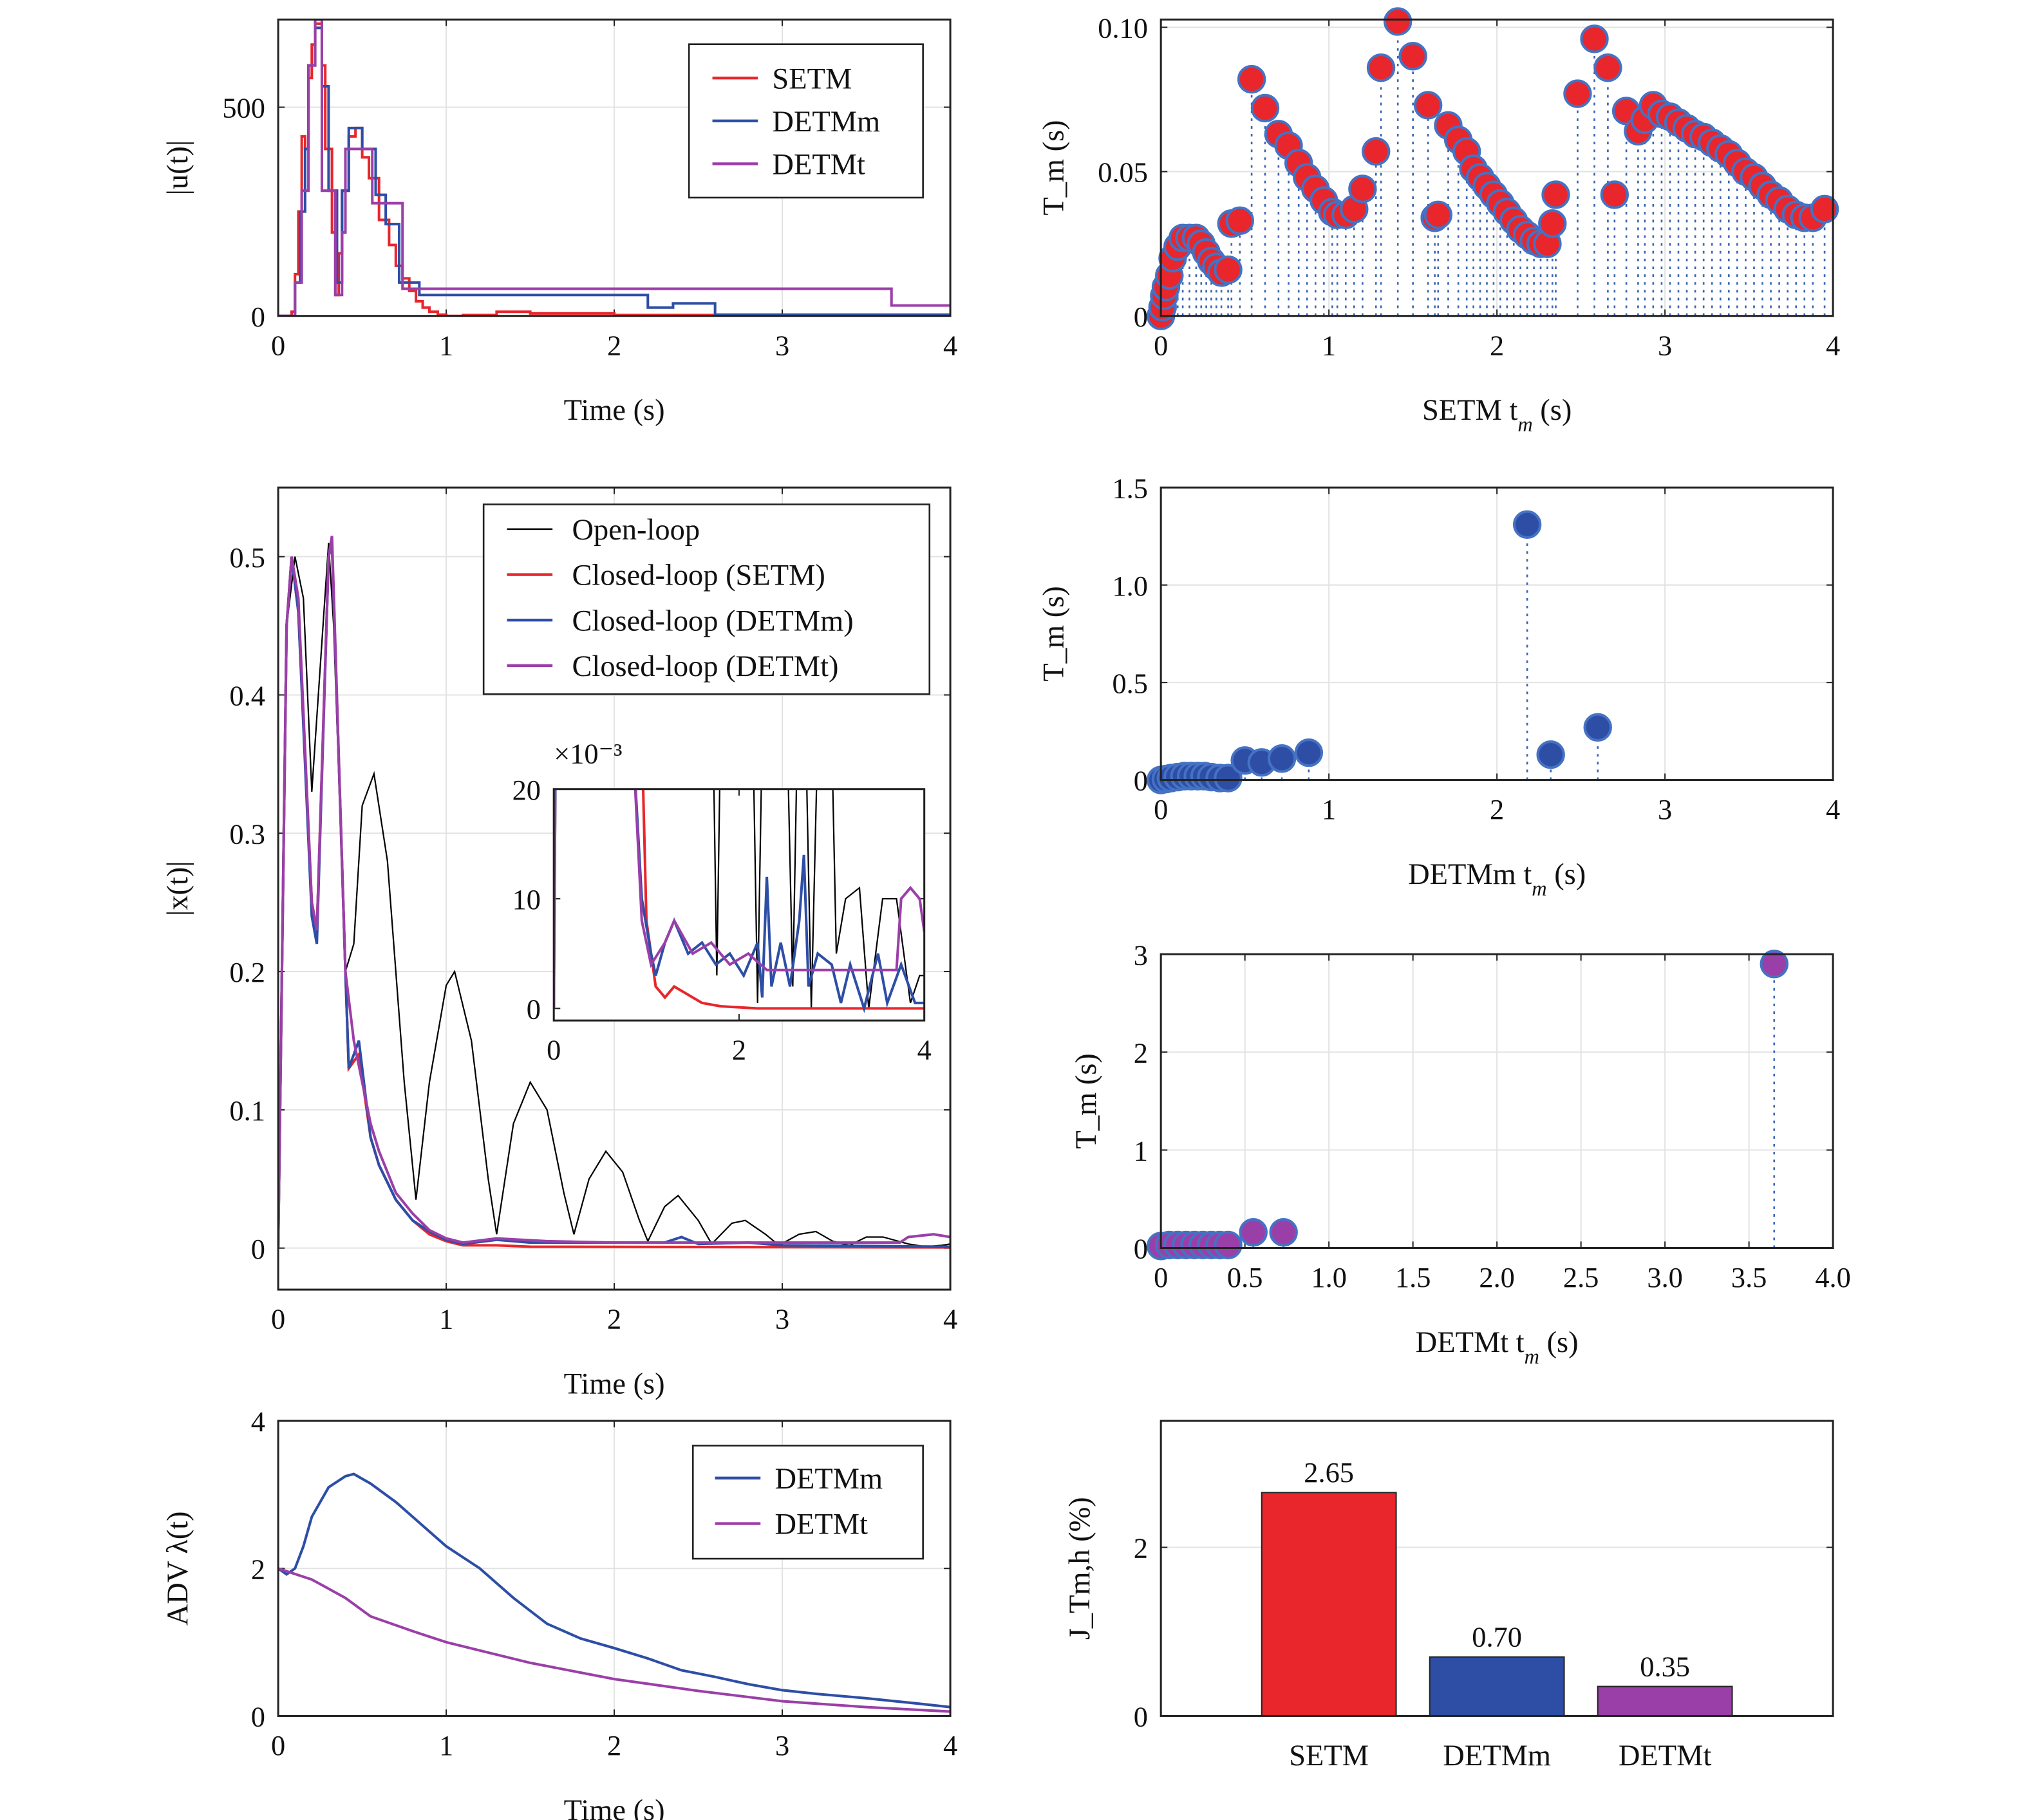 This screenshot has height=1820, width=2028. What do you see at coordinates (247, 1110) in the screenshot?
I see `y-tick-label: 0.1` at bounding box center [247, 1110].